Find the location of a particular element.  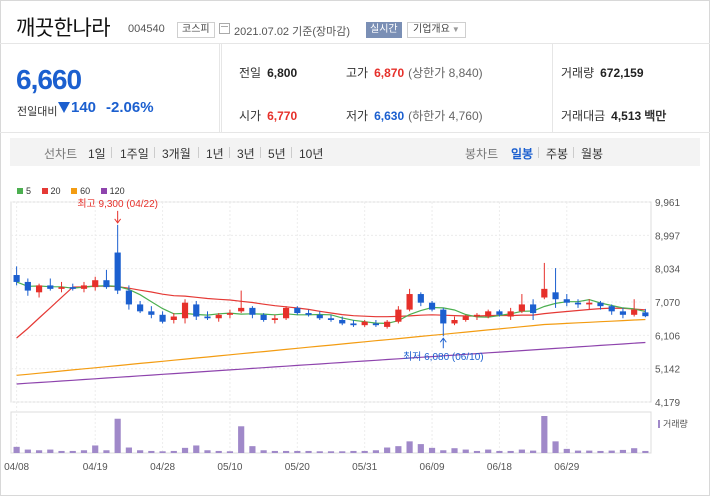

tab-1year: 1년 is located at coordinates (215, 154).